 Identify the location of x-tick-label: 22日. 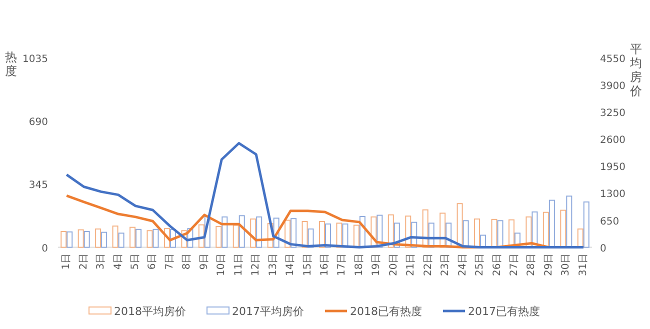
(428, 264).